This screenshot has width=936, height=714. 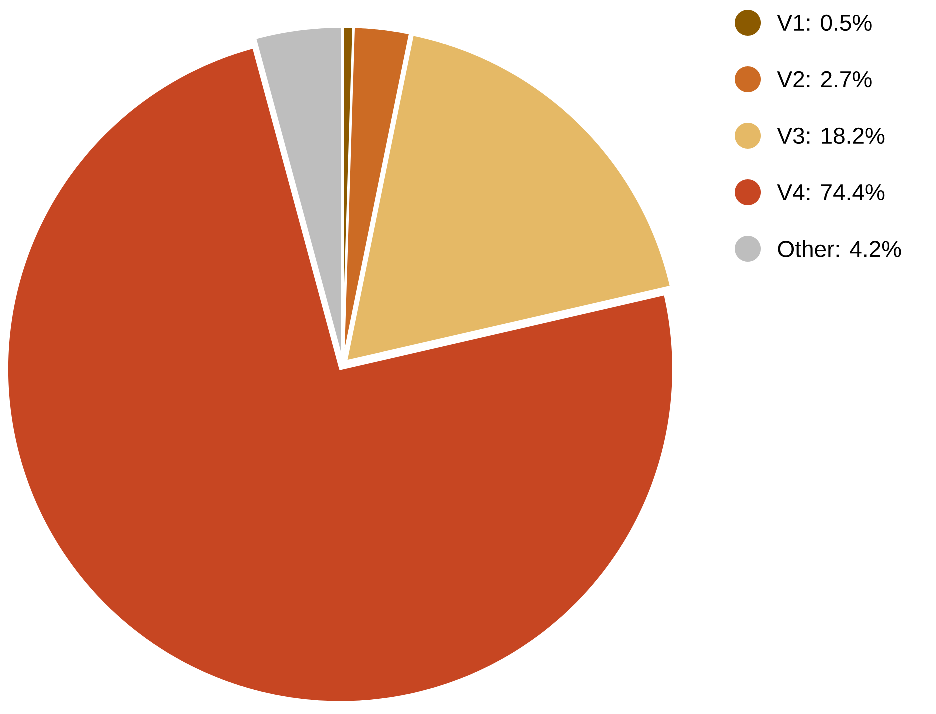 I want to click on legend-label: V3: 18.2%, so click(x=831, y=136).